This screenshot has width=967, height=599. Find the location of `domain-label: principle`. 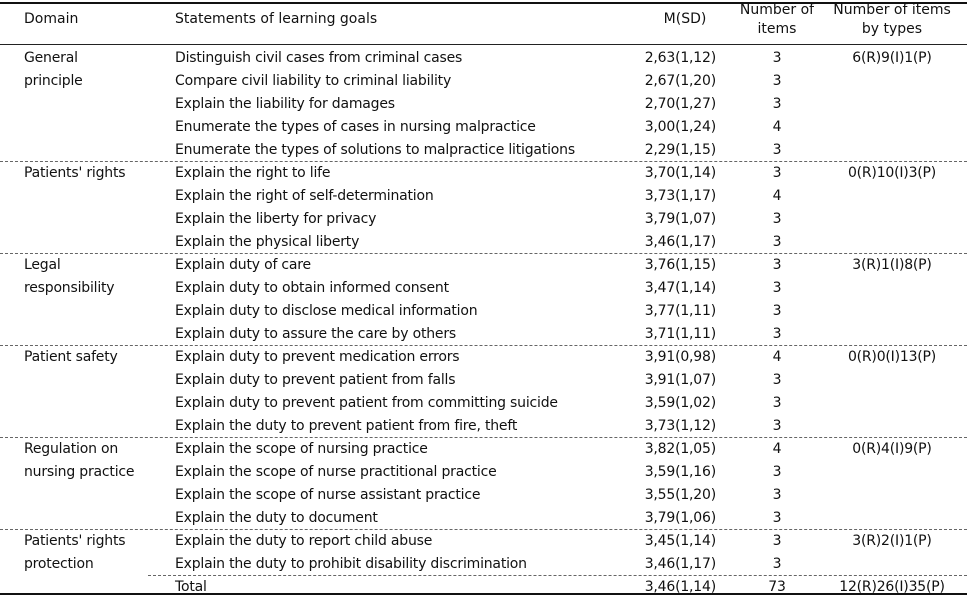

domain-label: principle is located at coordinates (53, 81).